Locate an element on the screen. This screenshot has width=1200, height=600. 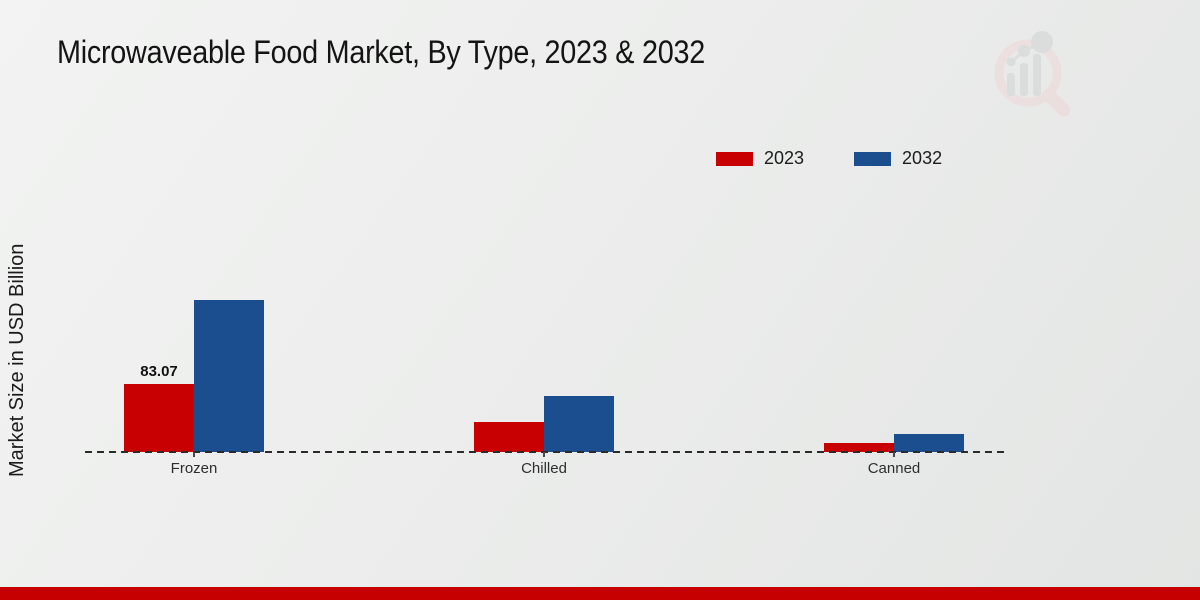
y-axis-label: Market Size in USD Billion is located at coordinates (17, 360).